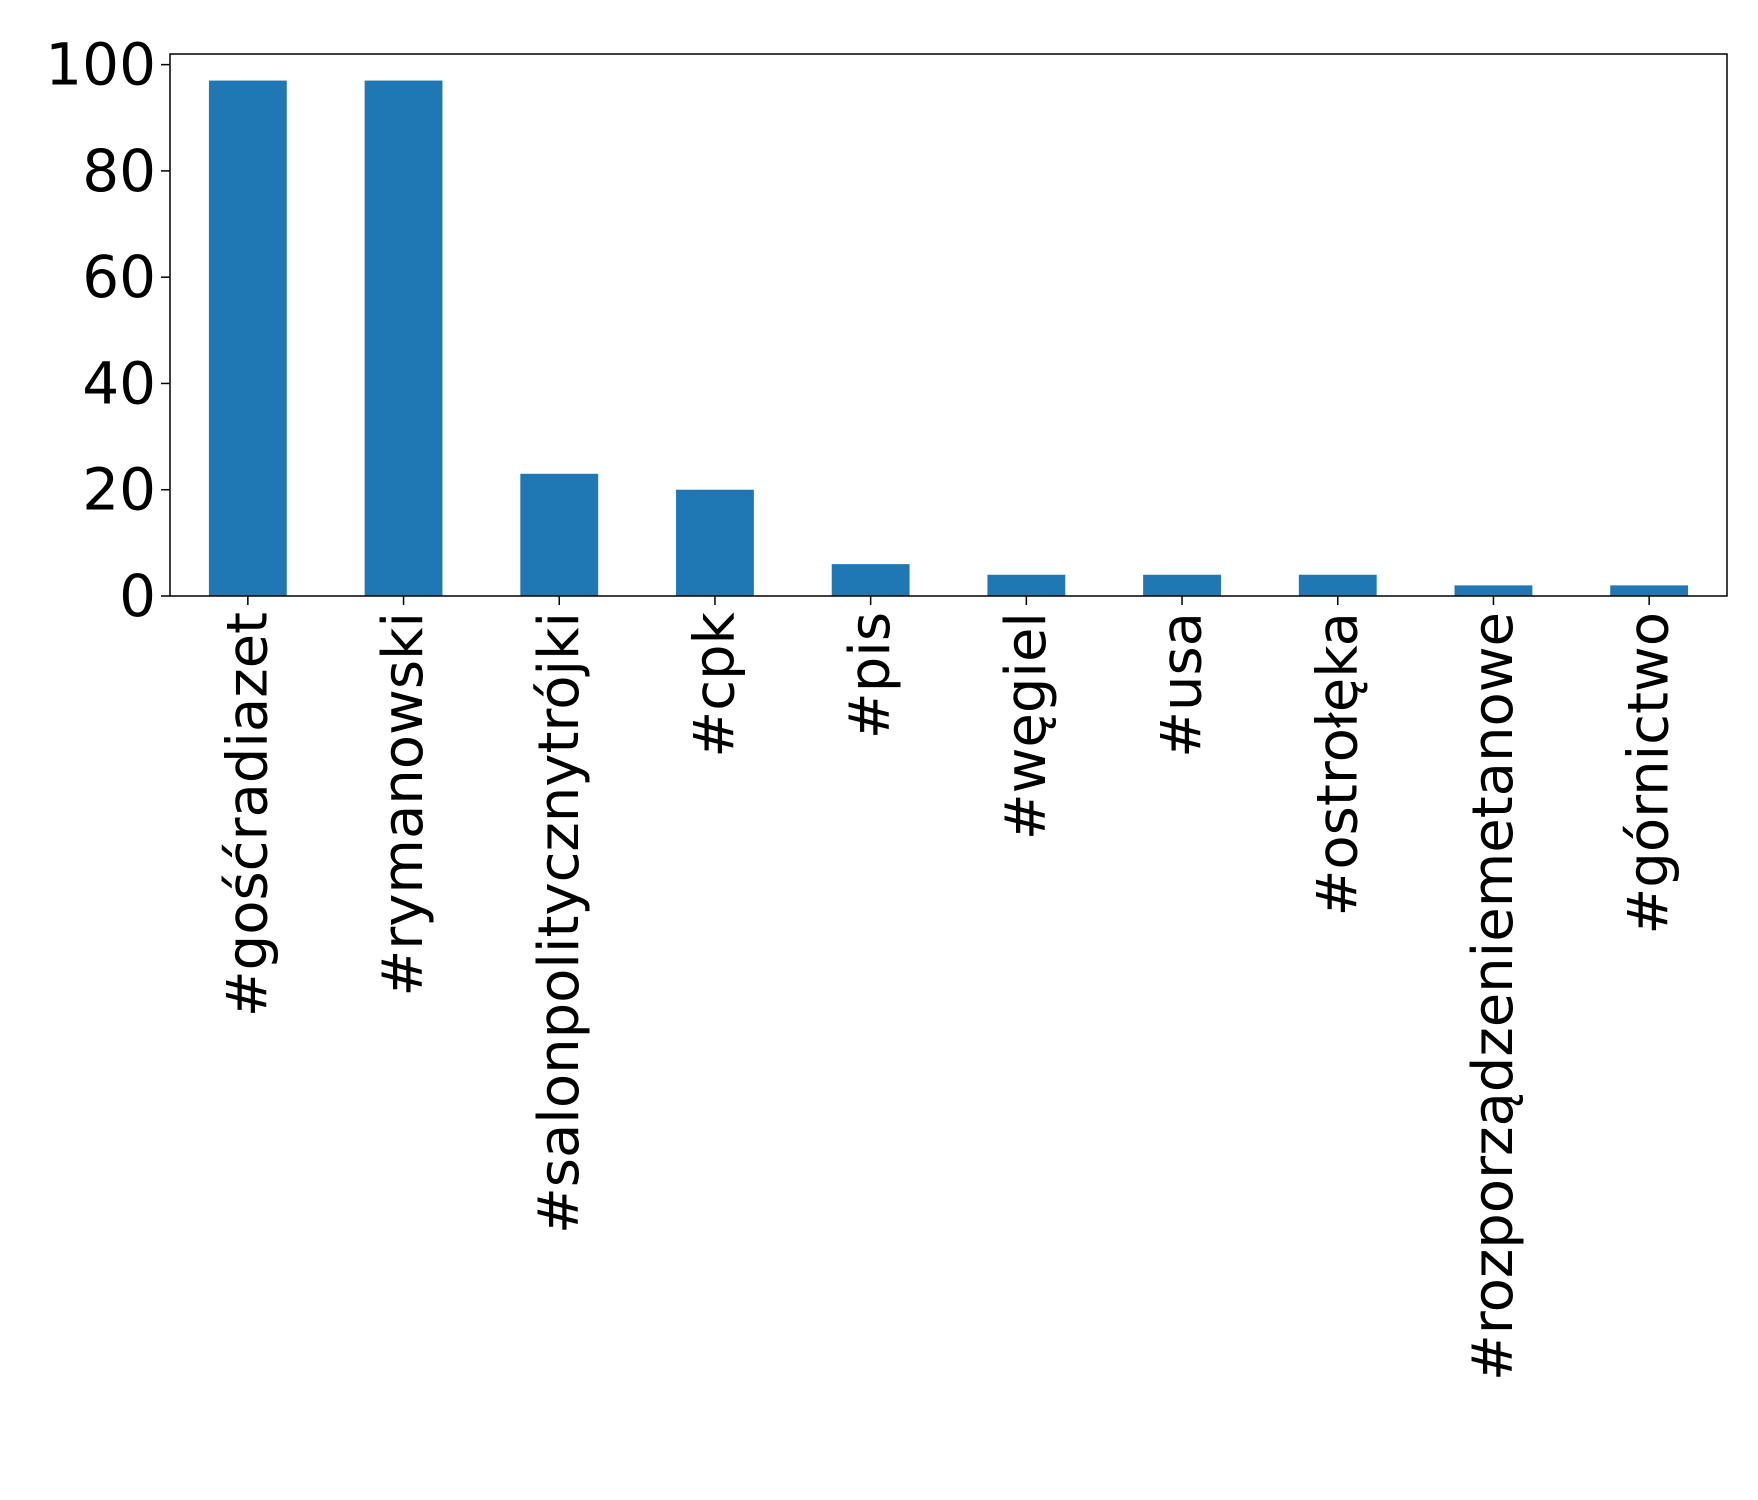 The width and height of the screenshot is (1758, 1500). I want to click on x-tick-label: #górnictwo, so click(1649, 773).